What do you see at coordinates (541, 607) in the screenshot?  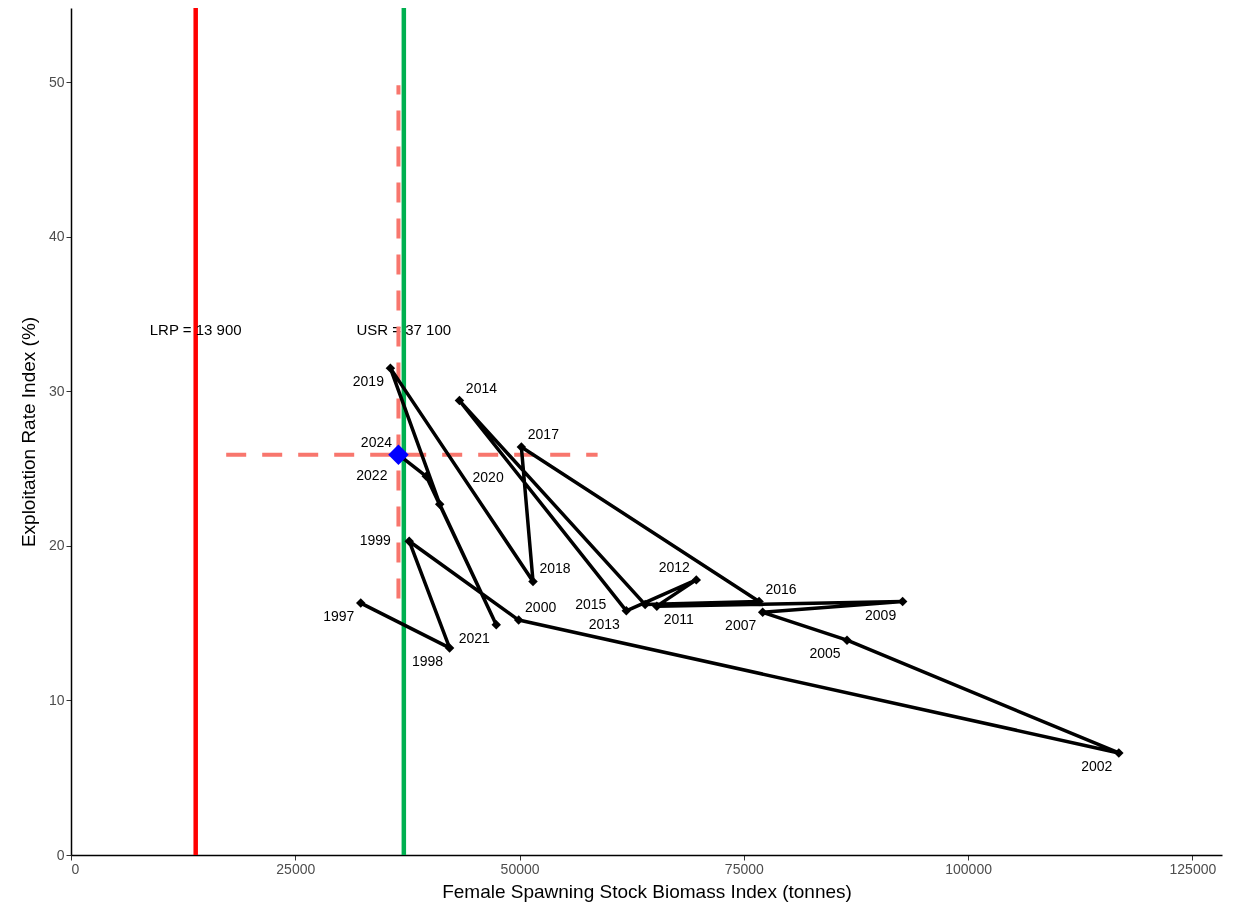 I see `annotation: 2000` at bounding box center [541, 607].